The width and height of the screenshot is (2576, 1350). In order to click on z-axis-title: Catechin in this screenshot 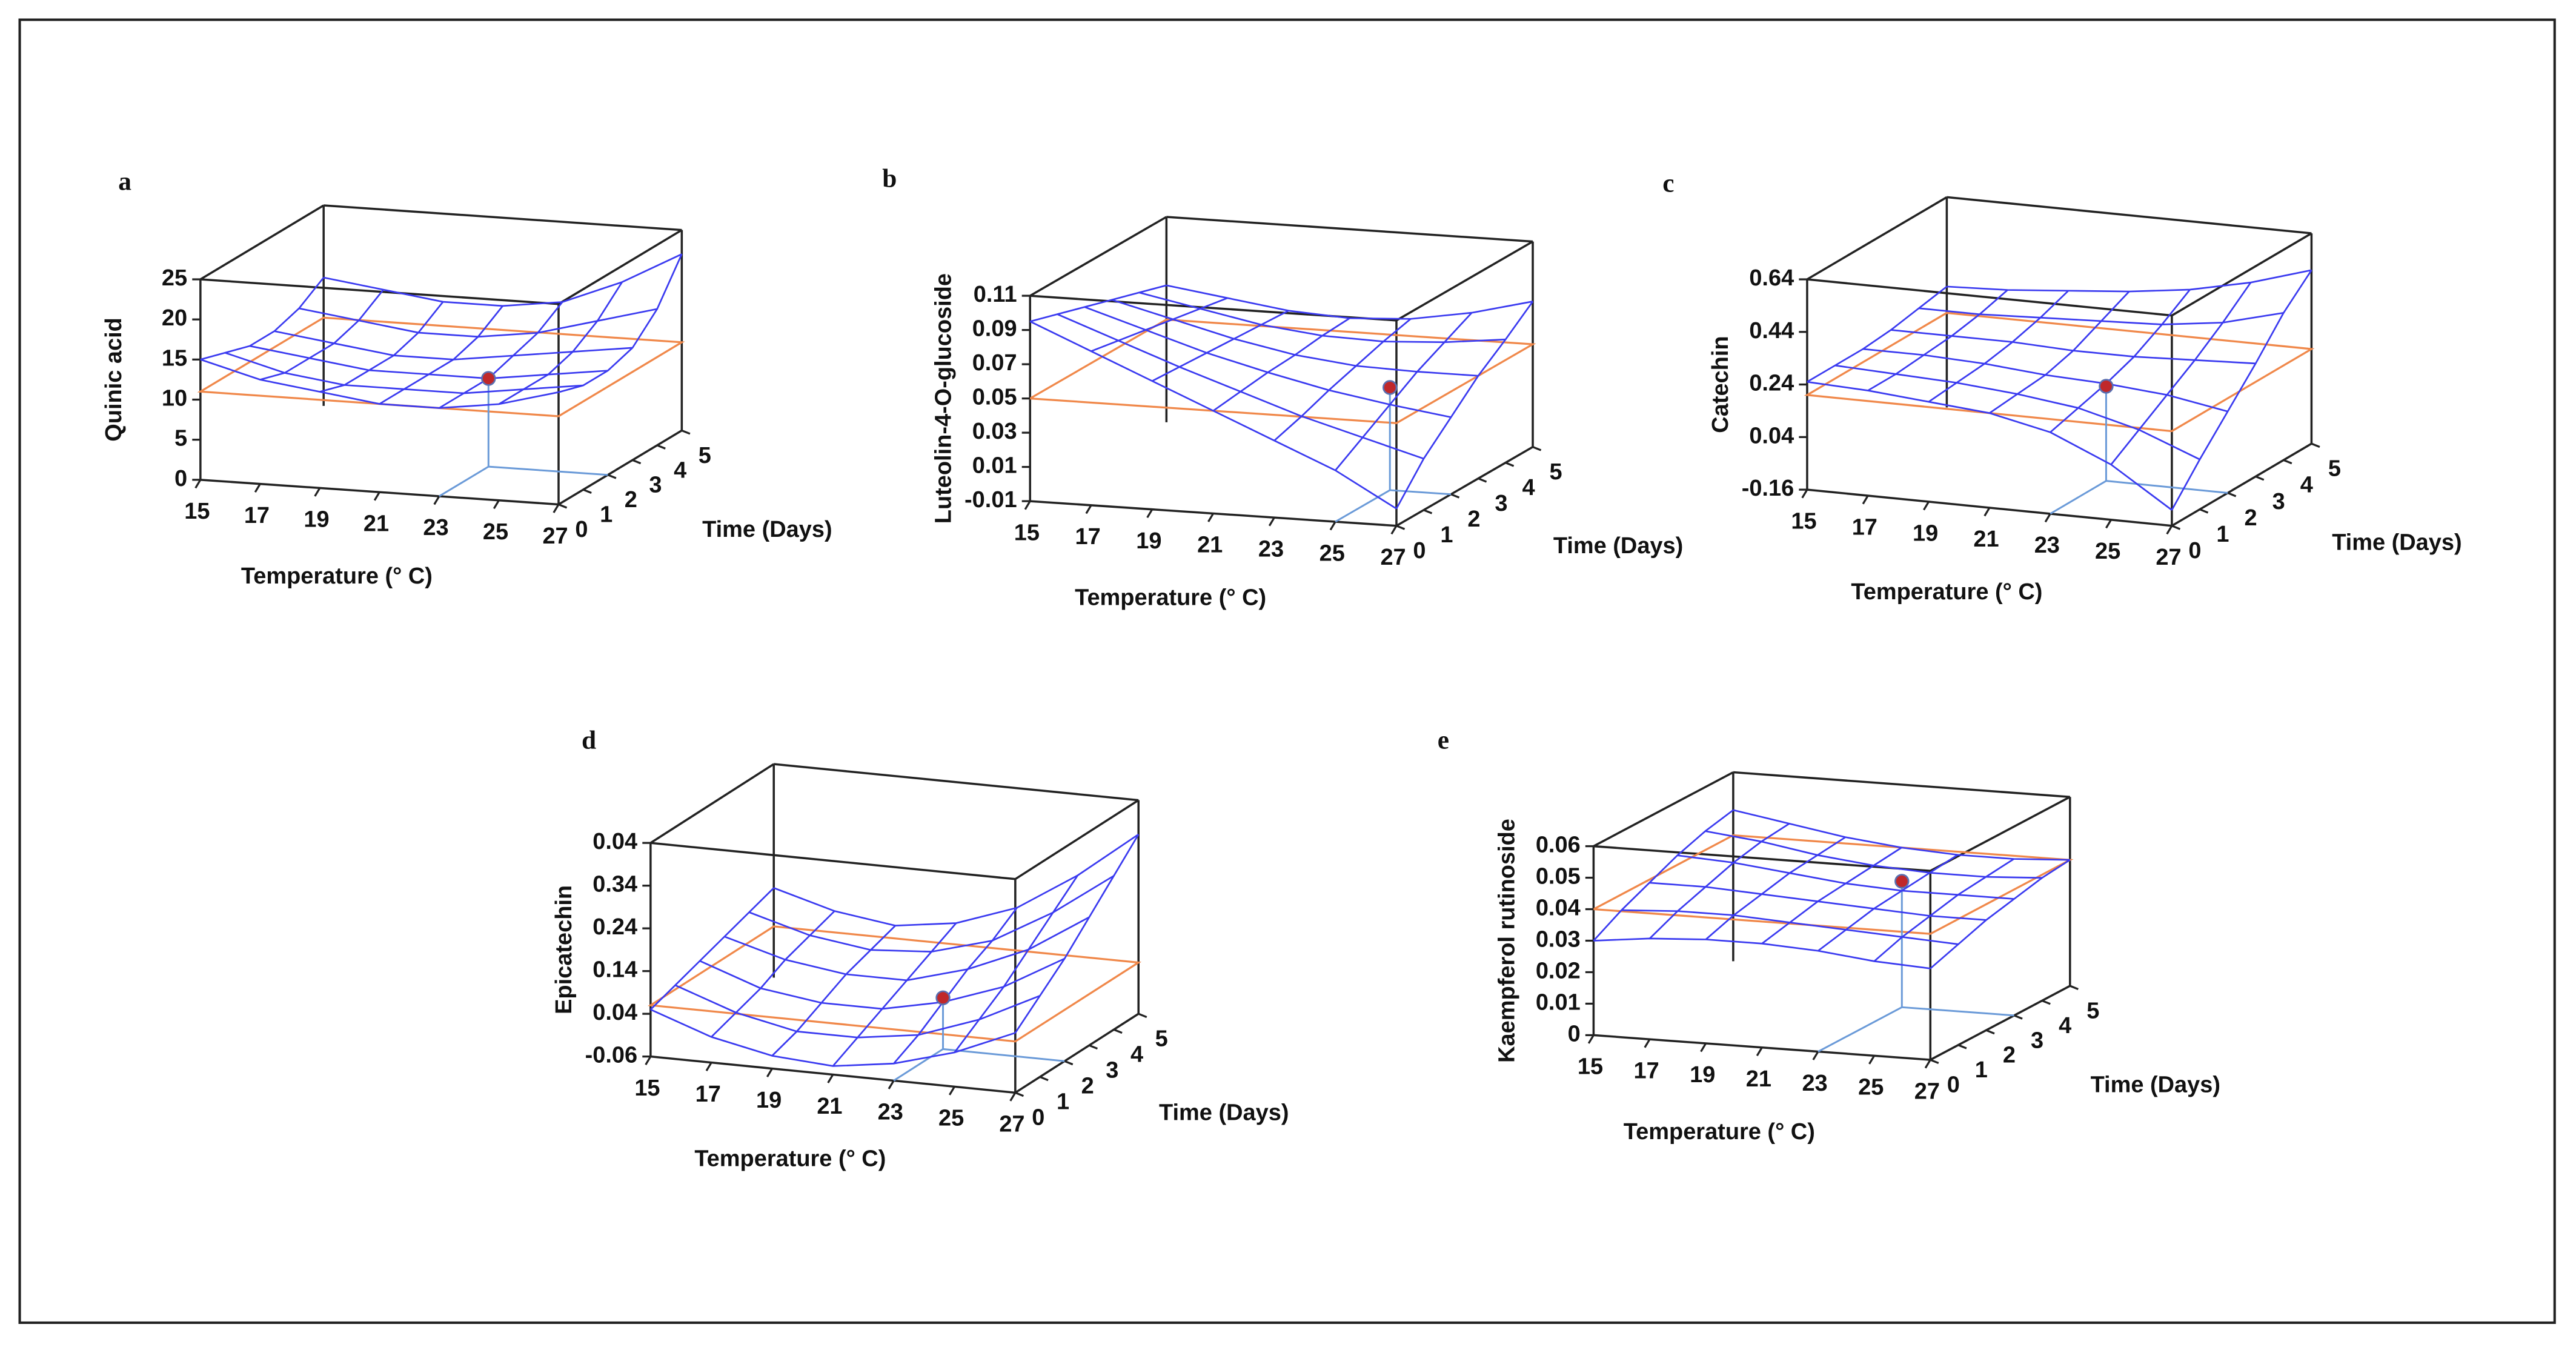, I will do `click(1720, 384)`.